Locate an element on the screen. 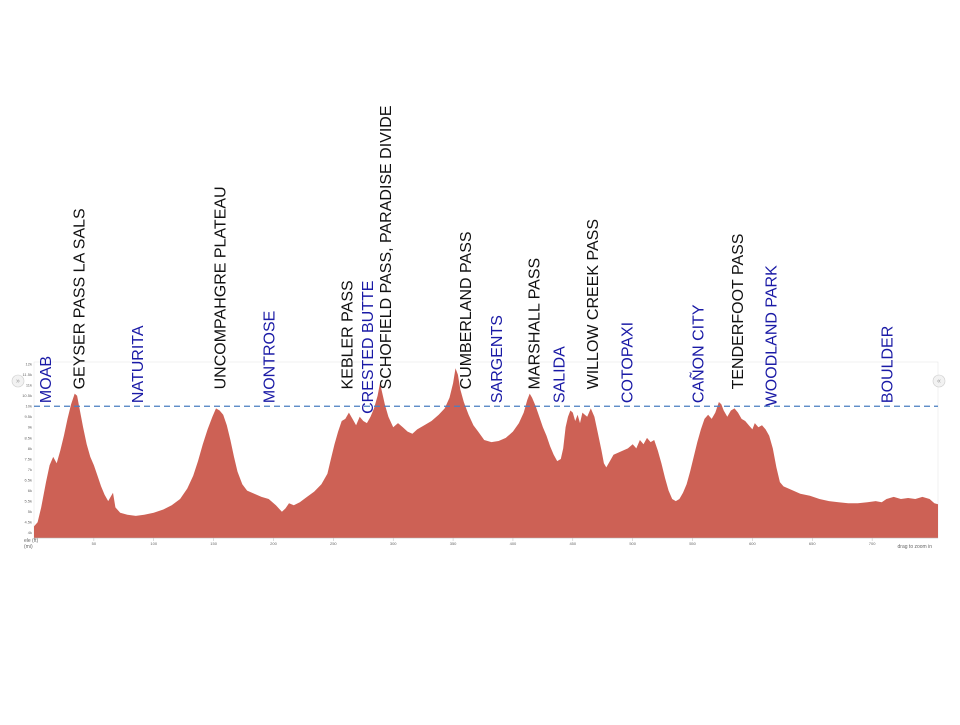  town-label: SALIDA is located at coordinates (559, 374).